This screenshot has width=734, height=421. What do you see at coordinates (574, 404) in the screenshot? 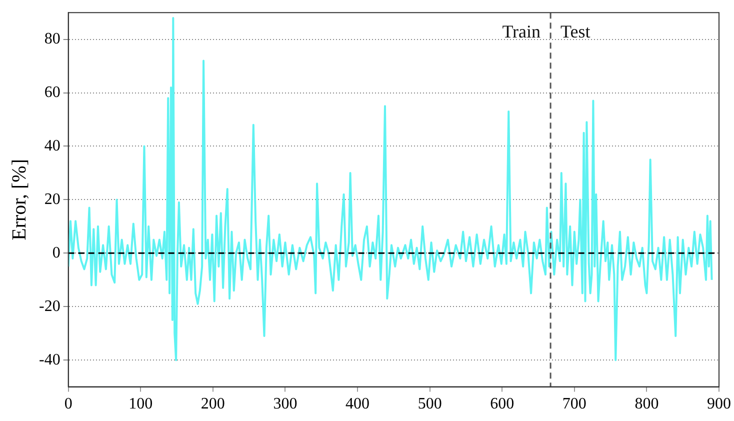
I see `x-tick-label: 700` at bounding box center [574, 404].